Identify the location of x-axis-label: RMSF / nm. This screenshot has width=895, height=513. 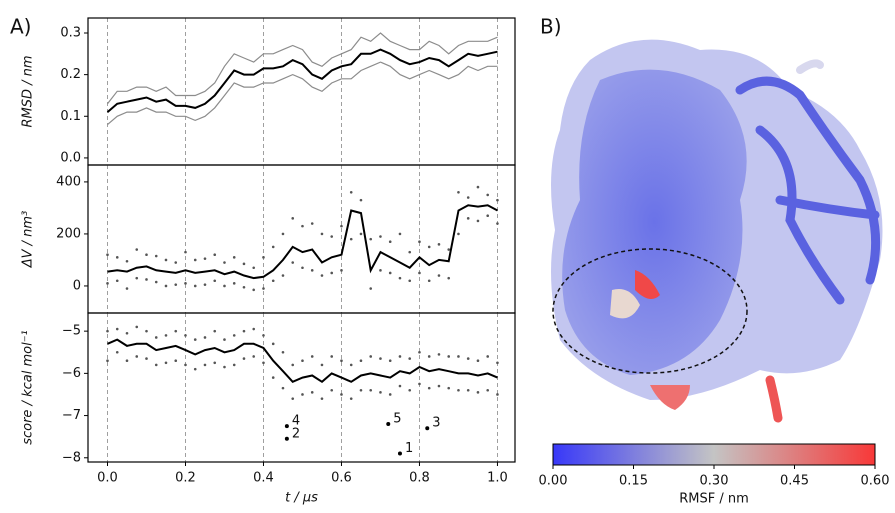
(714, 499).